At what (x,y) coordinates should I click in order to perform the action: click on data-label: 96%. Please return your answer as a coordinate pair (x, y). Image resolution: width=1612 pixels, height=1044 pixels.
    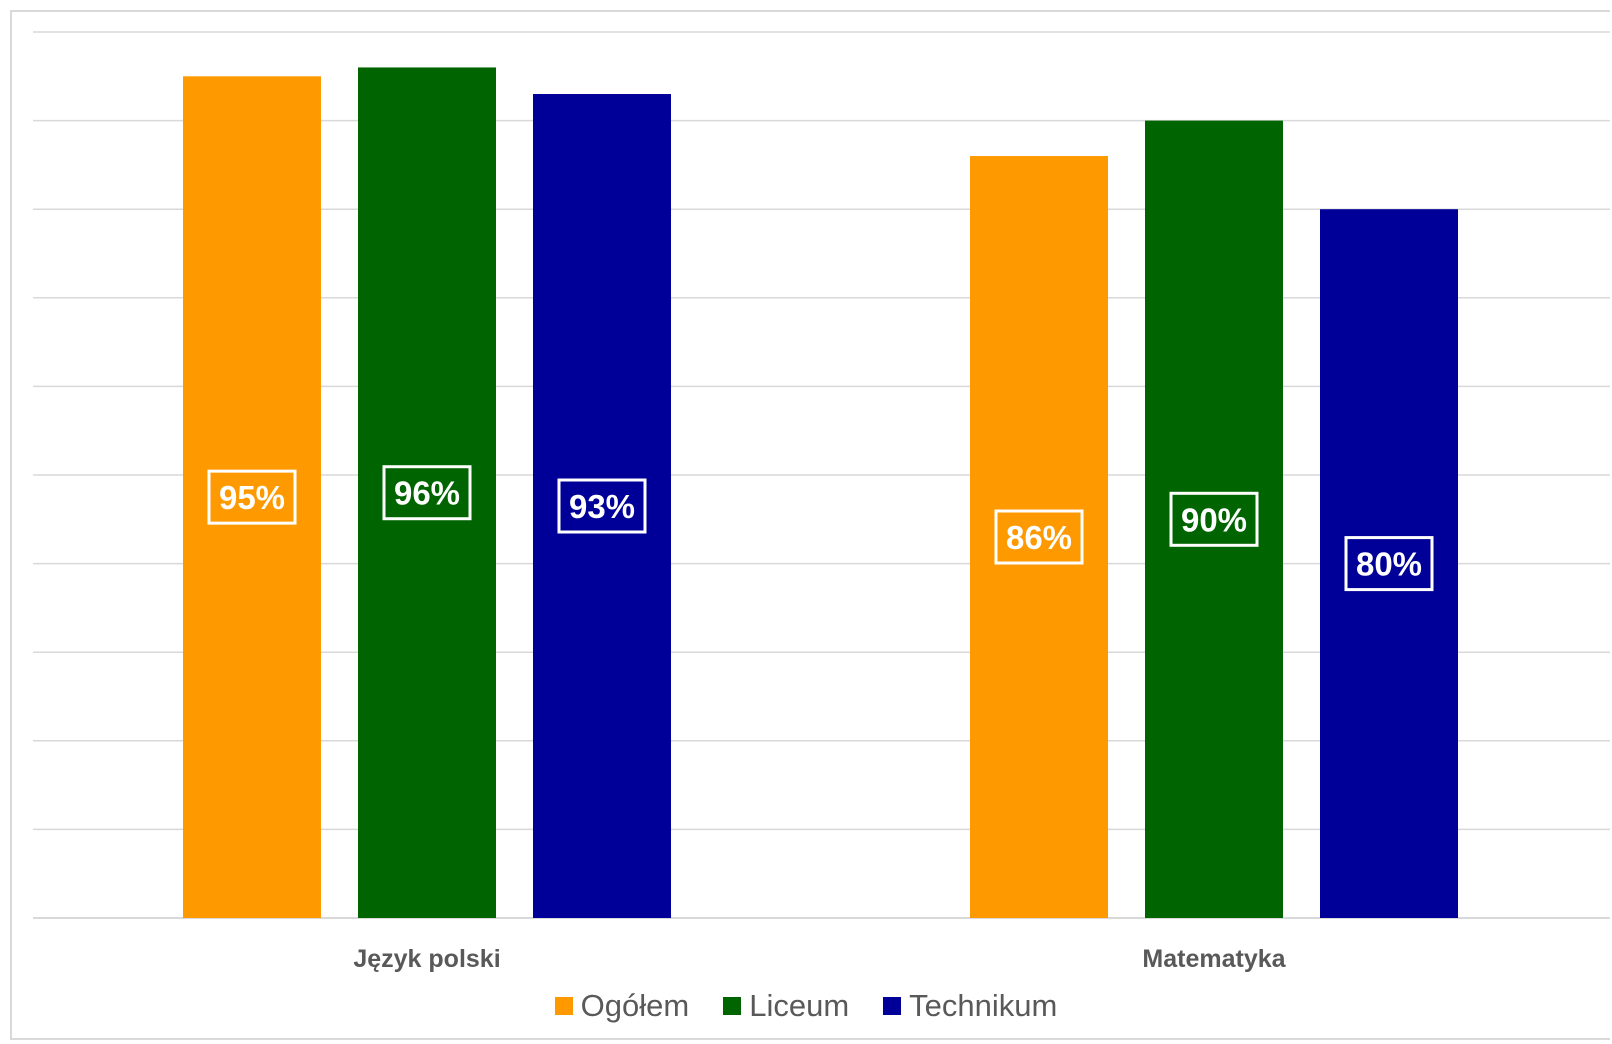
    Looking at the image, I should click on (427, 493).